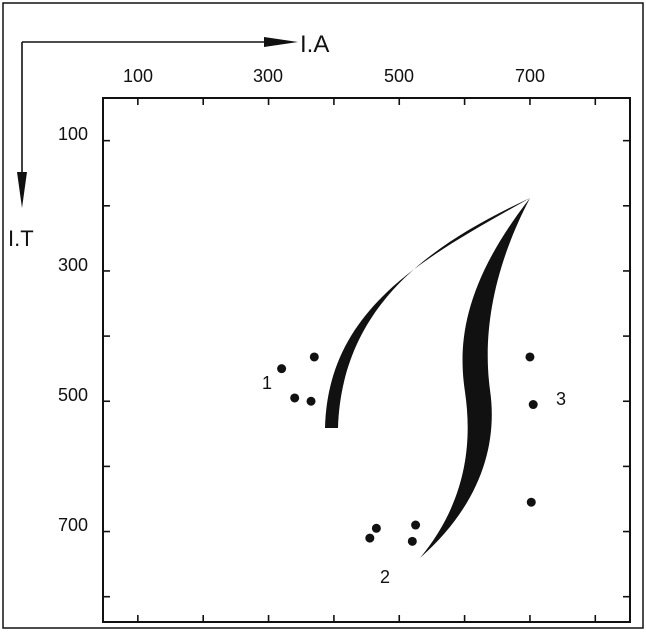 The height and width of the screenshot is (636, 646). What do you see at coordinates (21, 238) in the screenshot?
I see `y-axis-label: I.T` at bounding box center [21, 238].